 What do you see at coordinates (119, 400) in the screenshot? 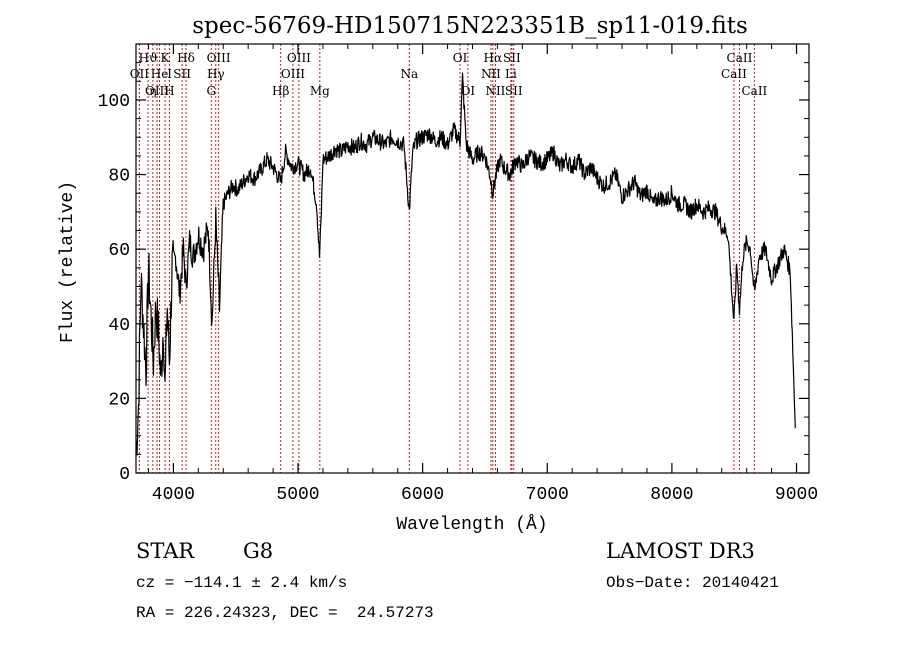
I see `y-tick-label: 20` at bounding box center [119, 400].